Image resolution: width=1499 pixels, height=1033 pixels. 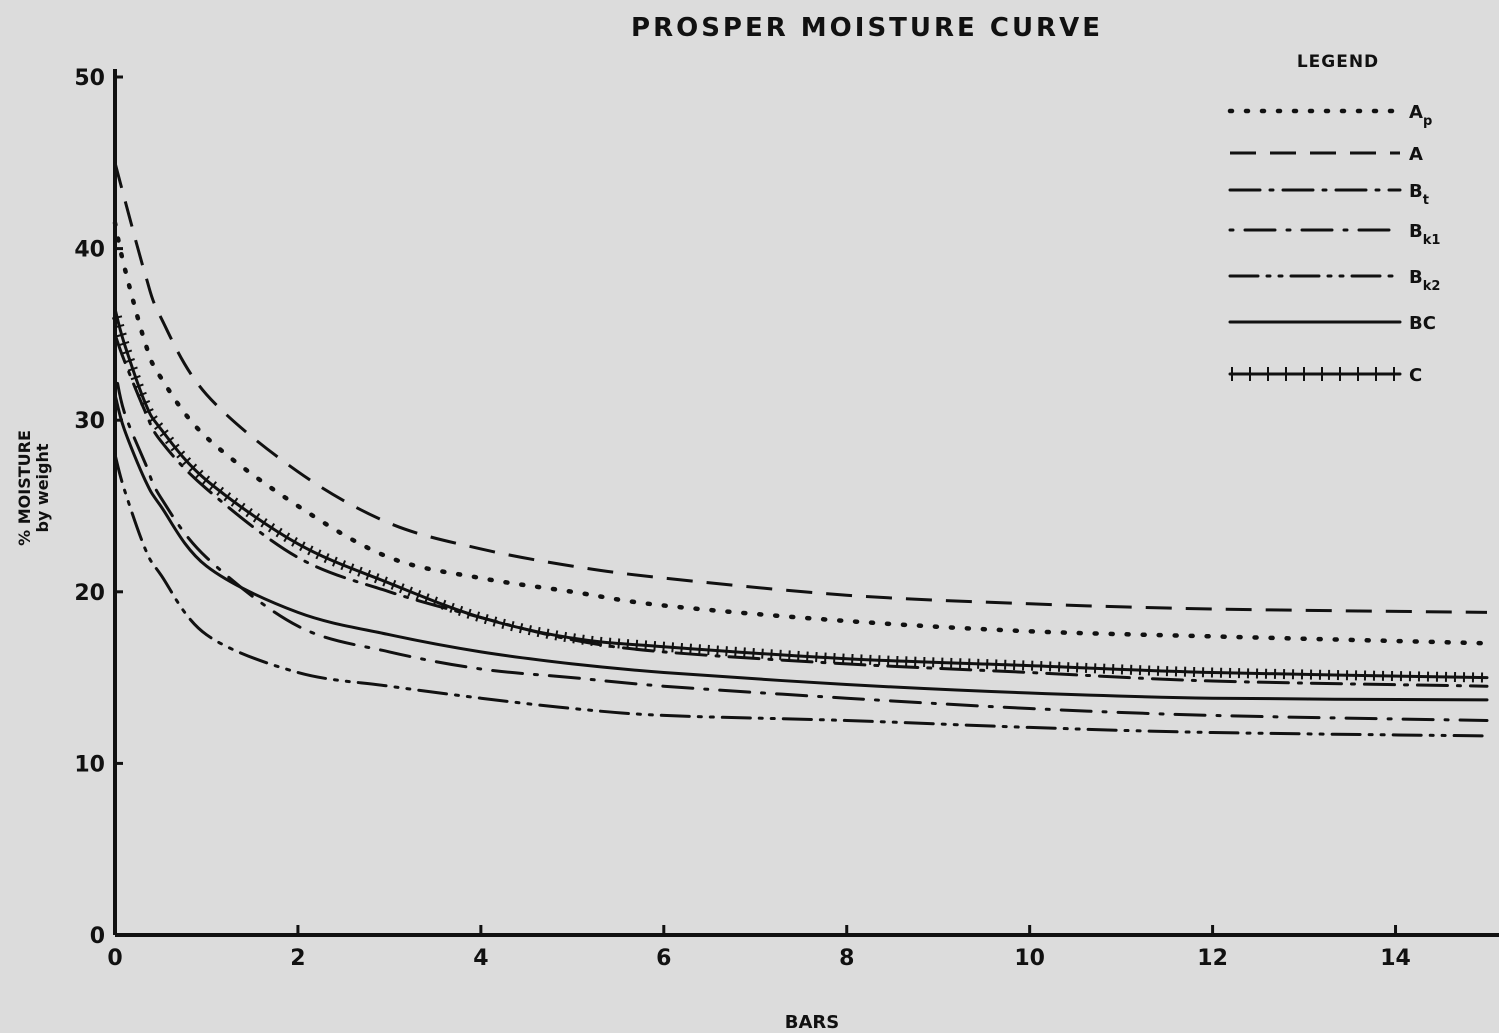 I want to click on x-tick-label: 8, so click(x=846, y=958).